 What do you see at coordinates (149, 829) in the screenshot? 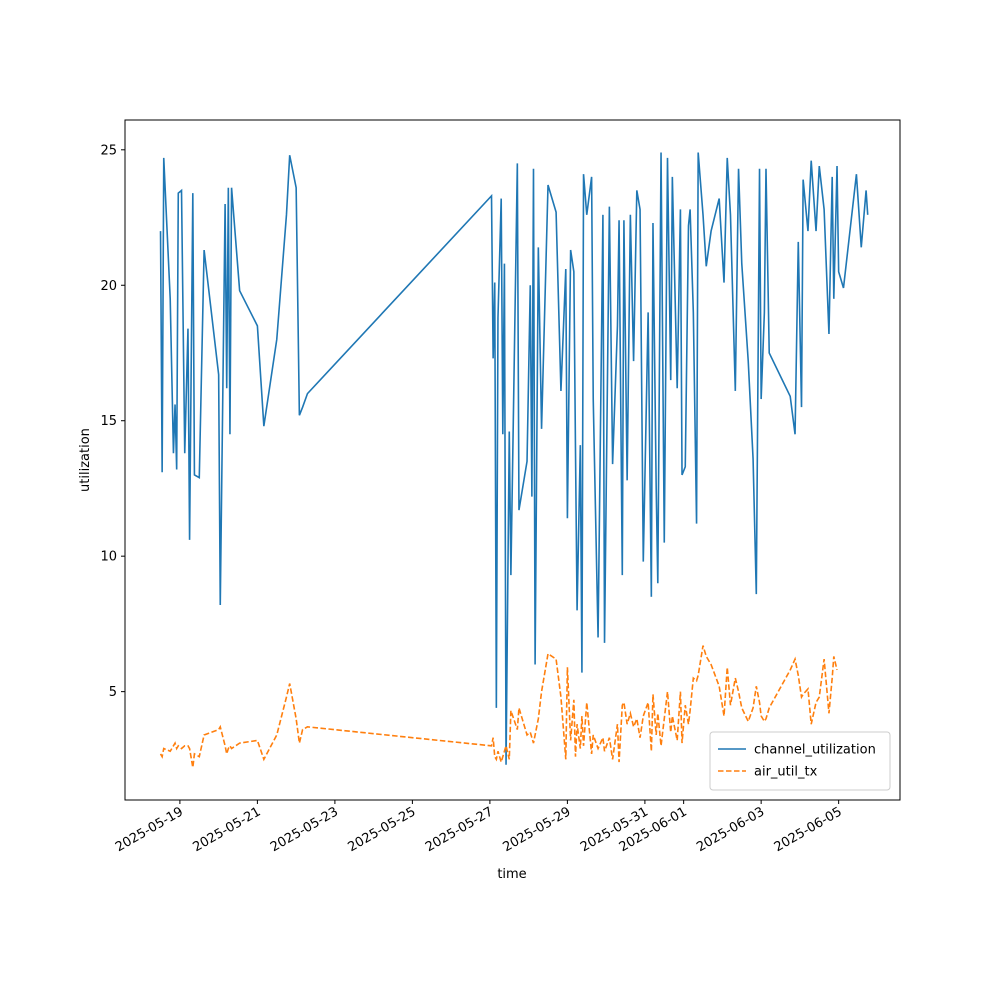
I see `x-tick-label: 2025-05-19` at bounding box center [149, 829].